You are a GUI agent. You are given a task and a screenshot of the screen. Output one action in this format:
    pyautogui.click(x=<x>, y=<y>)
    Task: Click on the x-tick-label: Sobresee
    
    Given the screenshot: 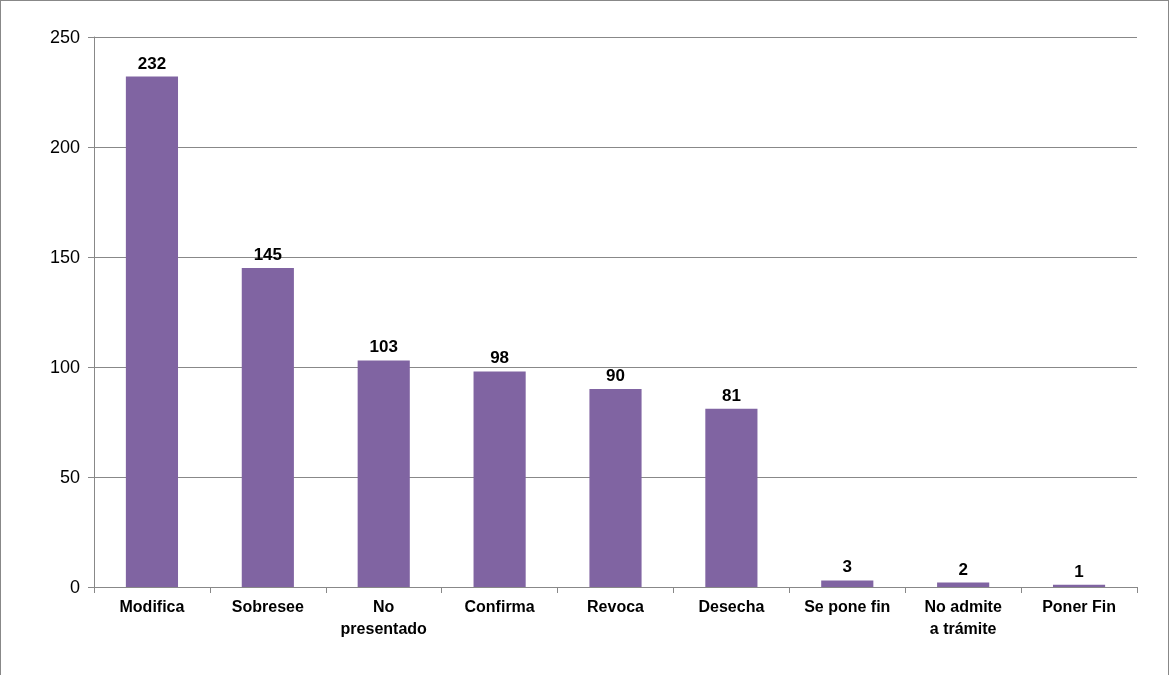 What is the action you would take?
    pyautogui.click(x=267, y=606)
    